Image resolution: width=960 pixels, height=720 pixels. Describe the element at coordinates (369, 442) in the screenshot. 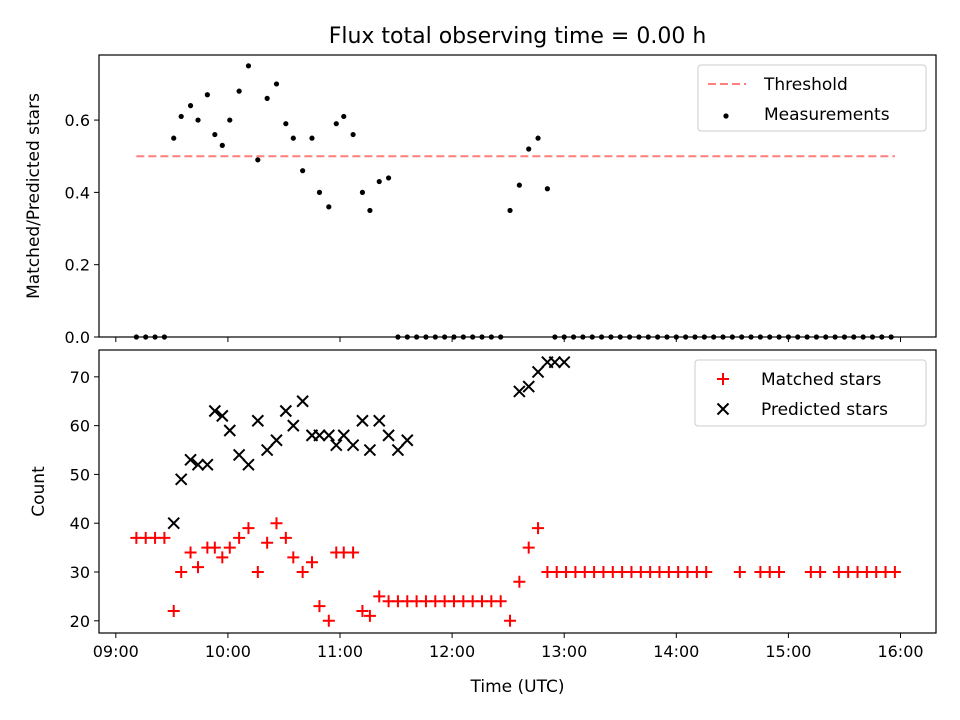

I see `series-predicted-stars` at that location.